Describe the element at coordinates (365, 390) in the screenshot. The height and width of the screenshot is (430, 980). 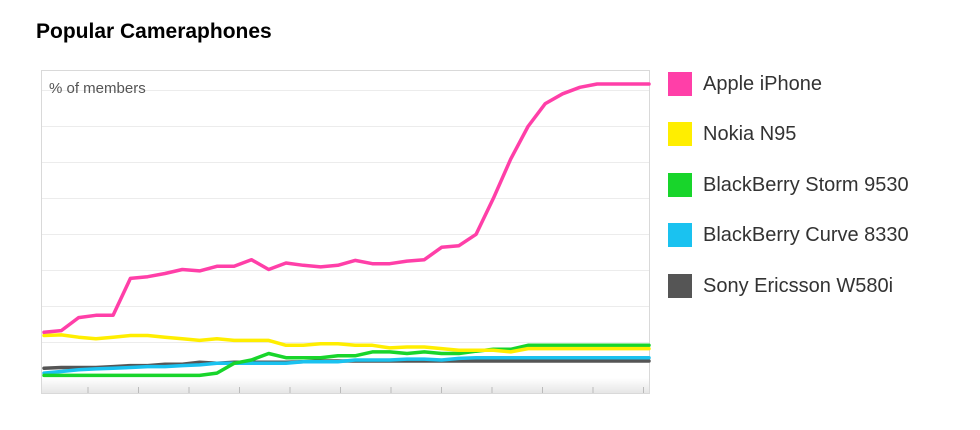
I see `x-axis-ticks` at that location.